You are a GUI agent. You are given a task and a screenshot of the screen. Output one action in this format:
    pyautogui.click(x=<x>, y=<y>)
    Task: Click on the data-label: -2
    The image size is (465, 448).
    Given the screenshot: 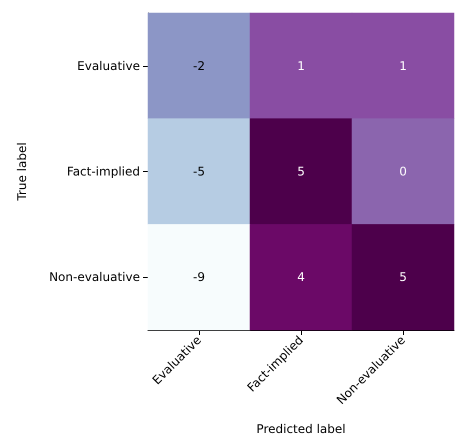 What is the action you would take?
    pyautogui.click(x=199, y=65)
    